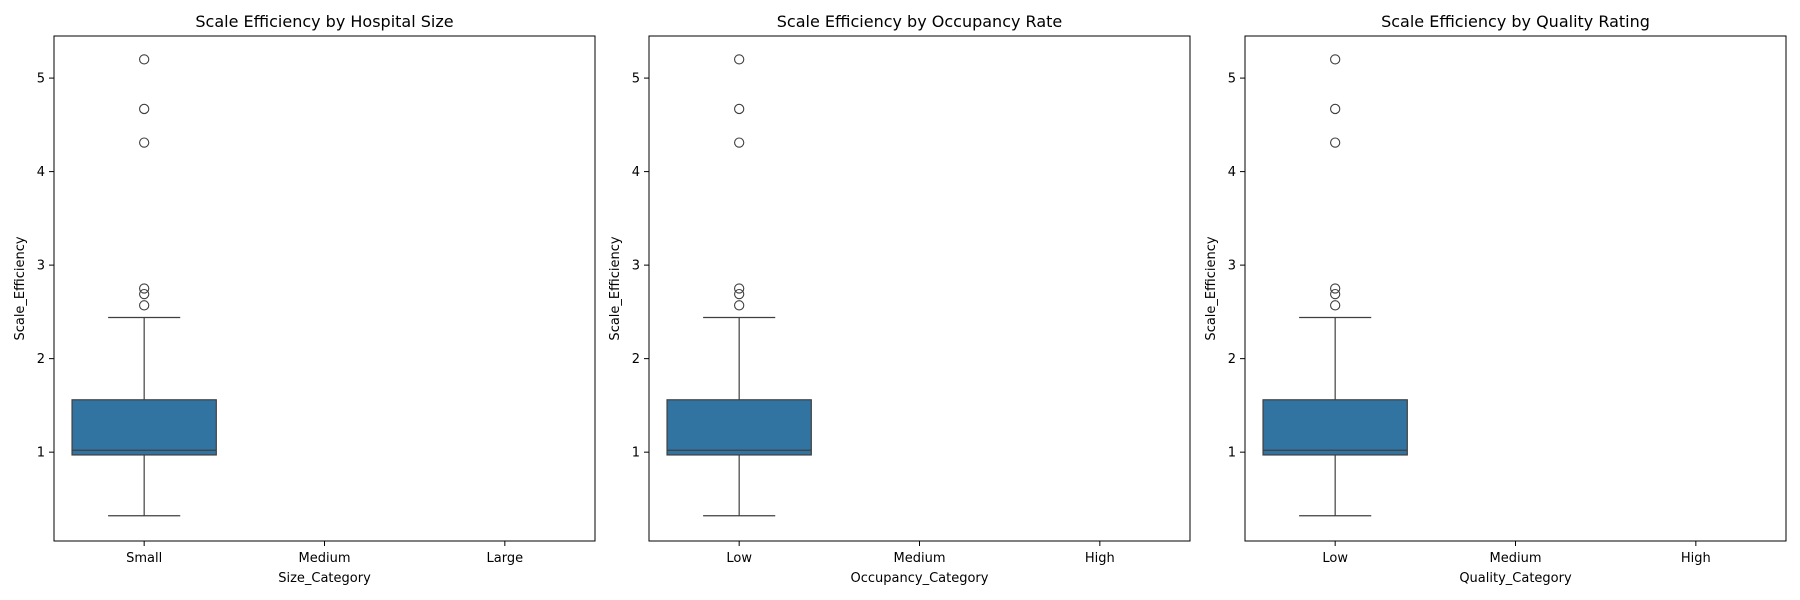 The height and width of the screenshot is (600, 1800). I want to click on x-axis-label: Occupancy_Category, so click(920, 578).